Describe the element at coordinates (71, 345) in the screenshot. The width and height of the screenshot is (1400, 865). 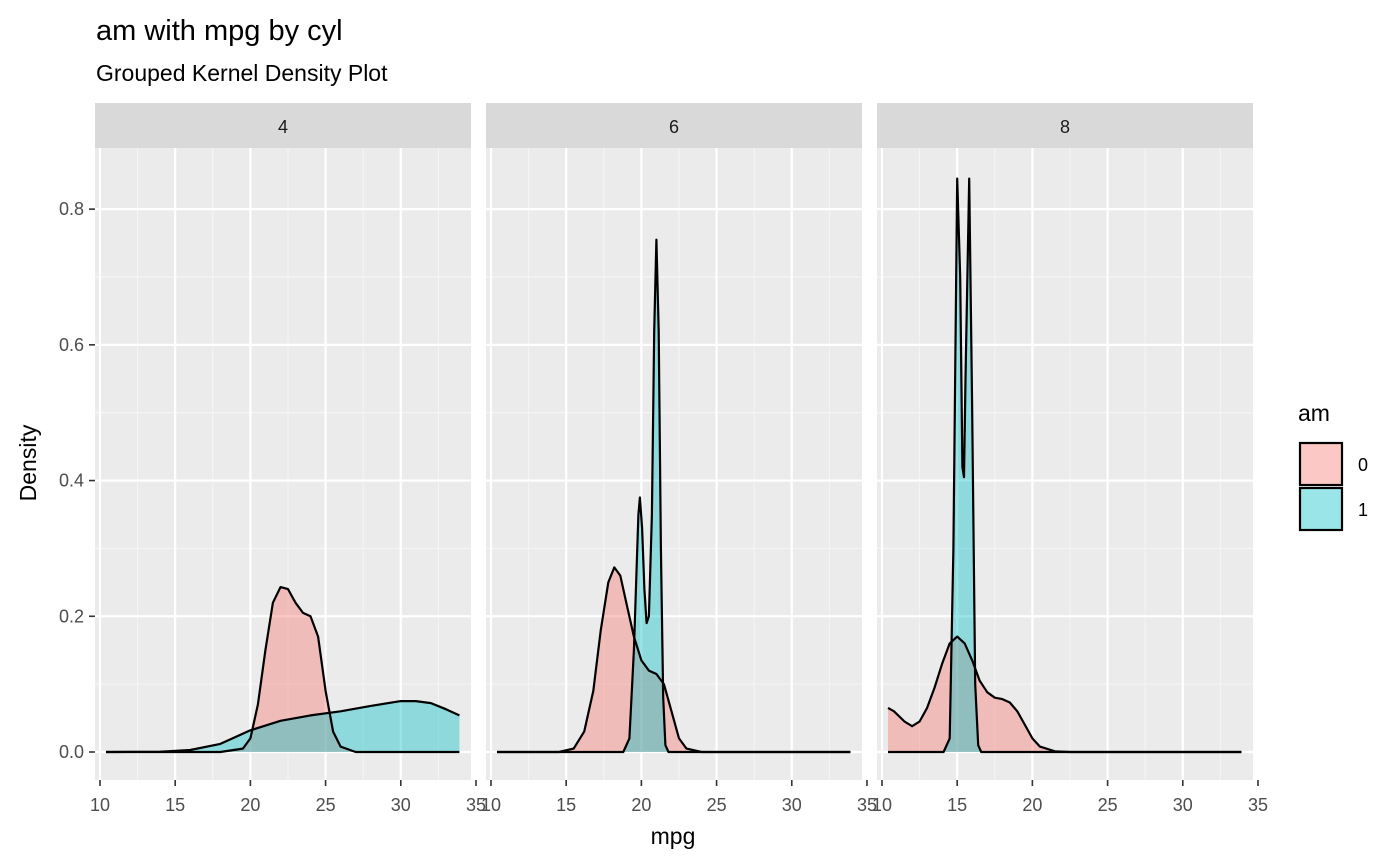
I see `y-tick-label: 0.6` at that location.